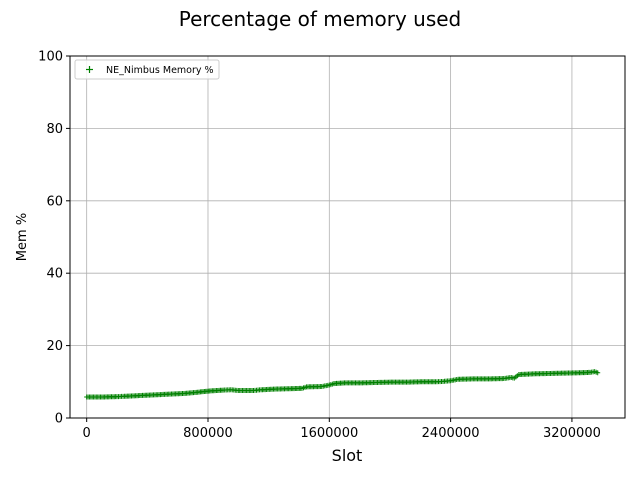 The image size is (640, 480). Describe the element at coordinates (320, 19) in the screenshot. I see `chart-title: Percentage of memory used` at that location.